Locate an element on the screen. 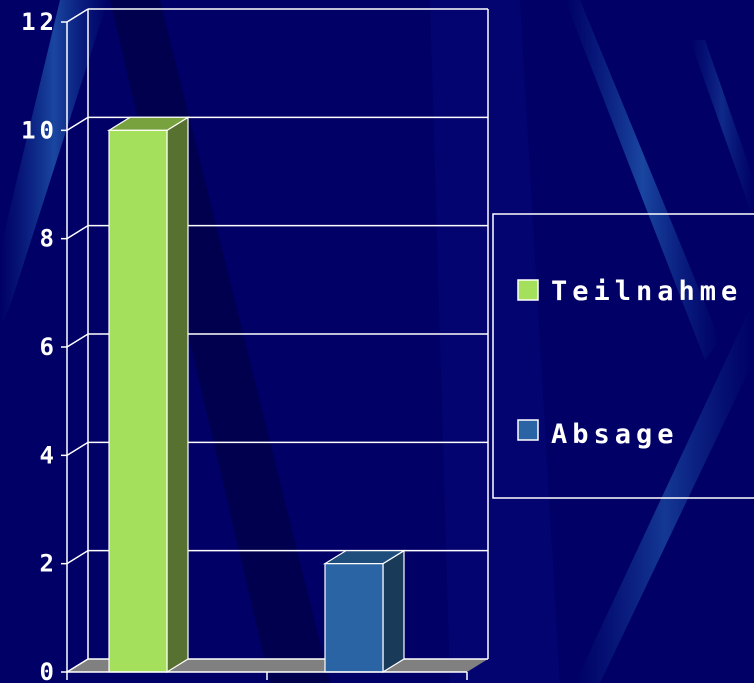 Image resolution: width=754 pixels, height=683 pixels. legend-swatch-absage is located at coordinates (528, 430).